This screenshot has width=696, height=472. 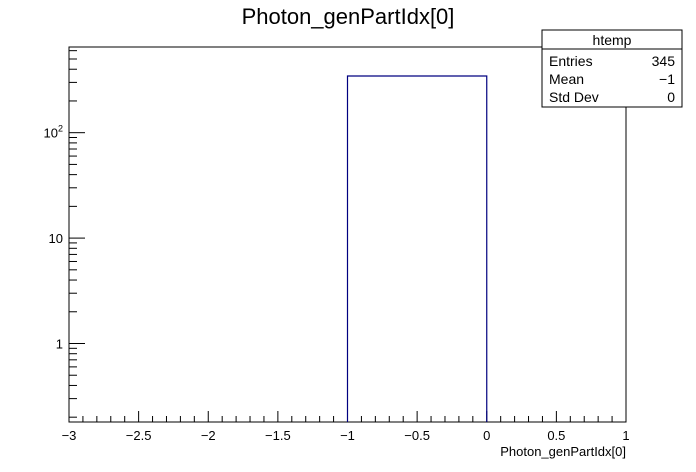 I want to click on x-tick-label: −0.5, so click(x=417, y=435).